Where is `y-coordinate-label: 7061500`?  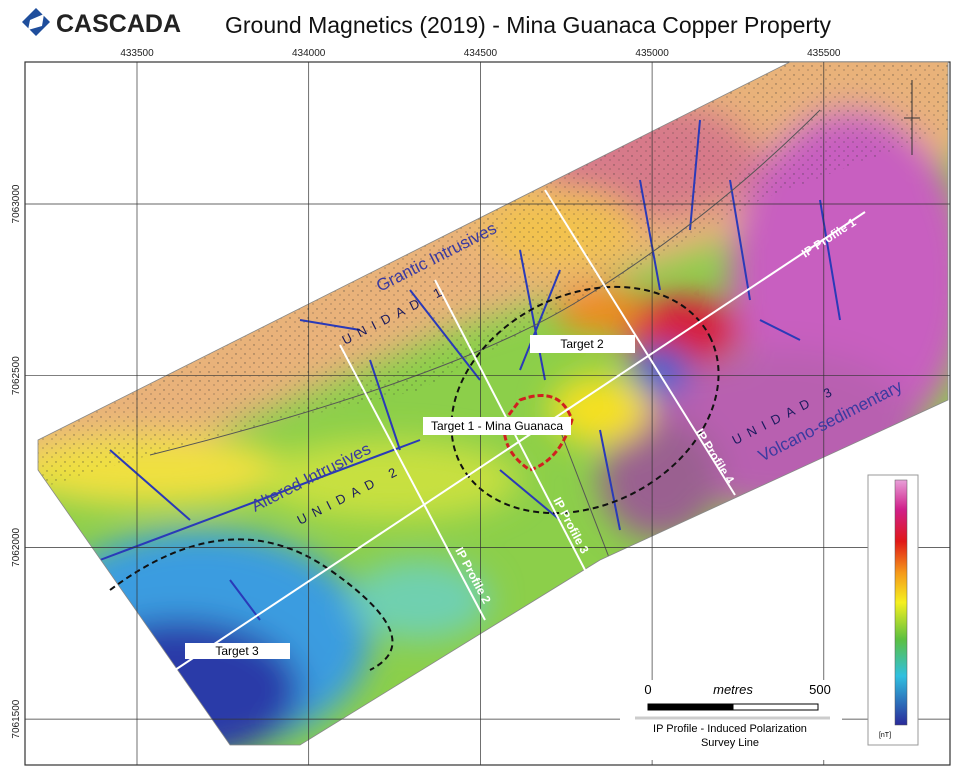
y-coordinate-label: 7061500 is located at coordinates (16, 718).